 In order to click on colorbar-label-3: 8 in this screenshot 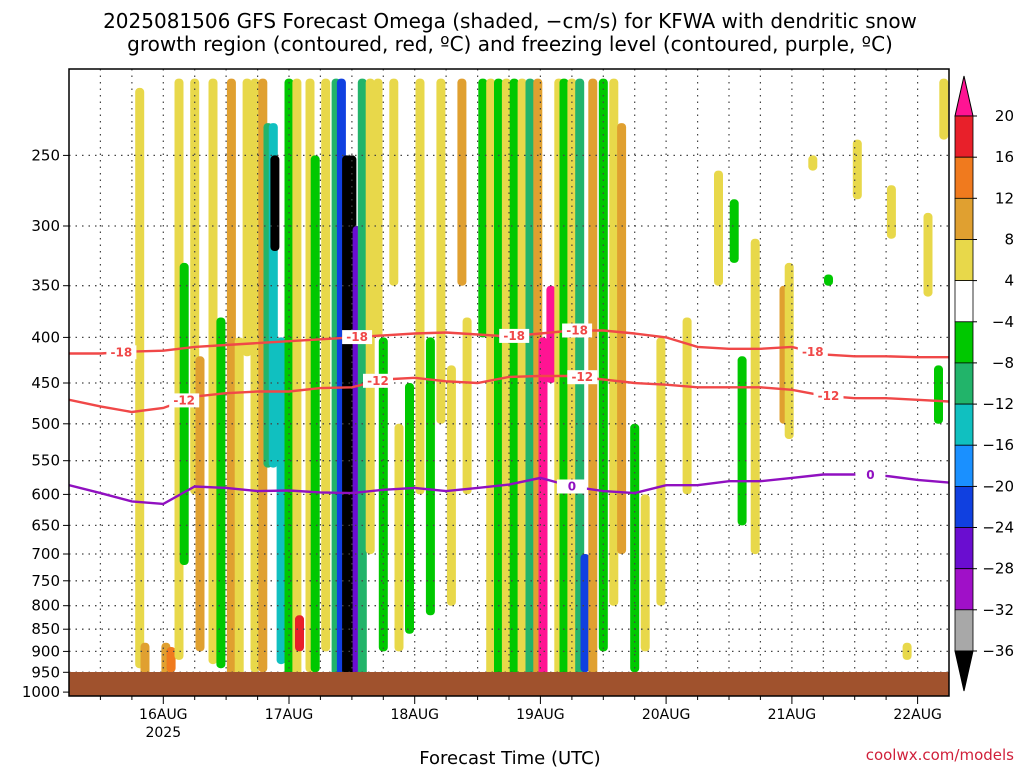, I will do `click(1009, 240)`.